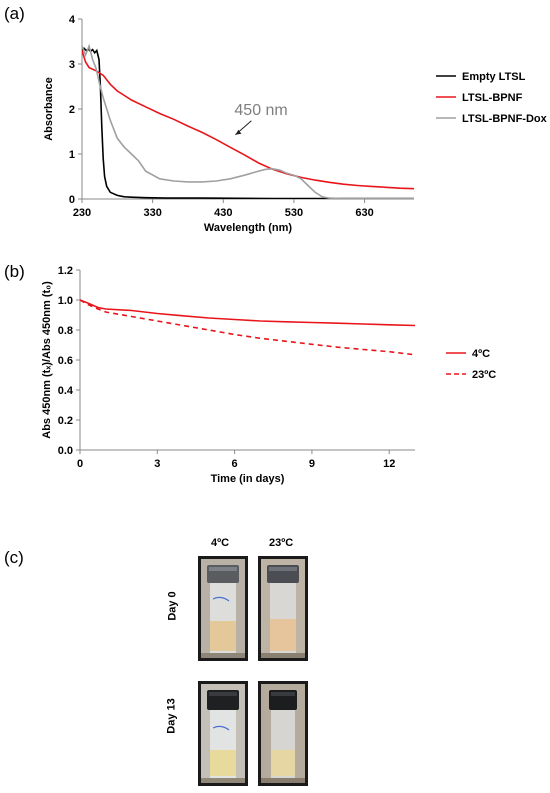  Describe the element at coordinates (223, 213) in the screenshot. I see `x-tick-label: 430` at that location.